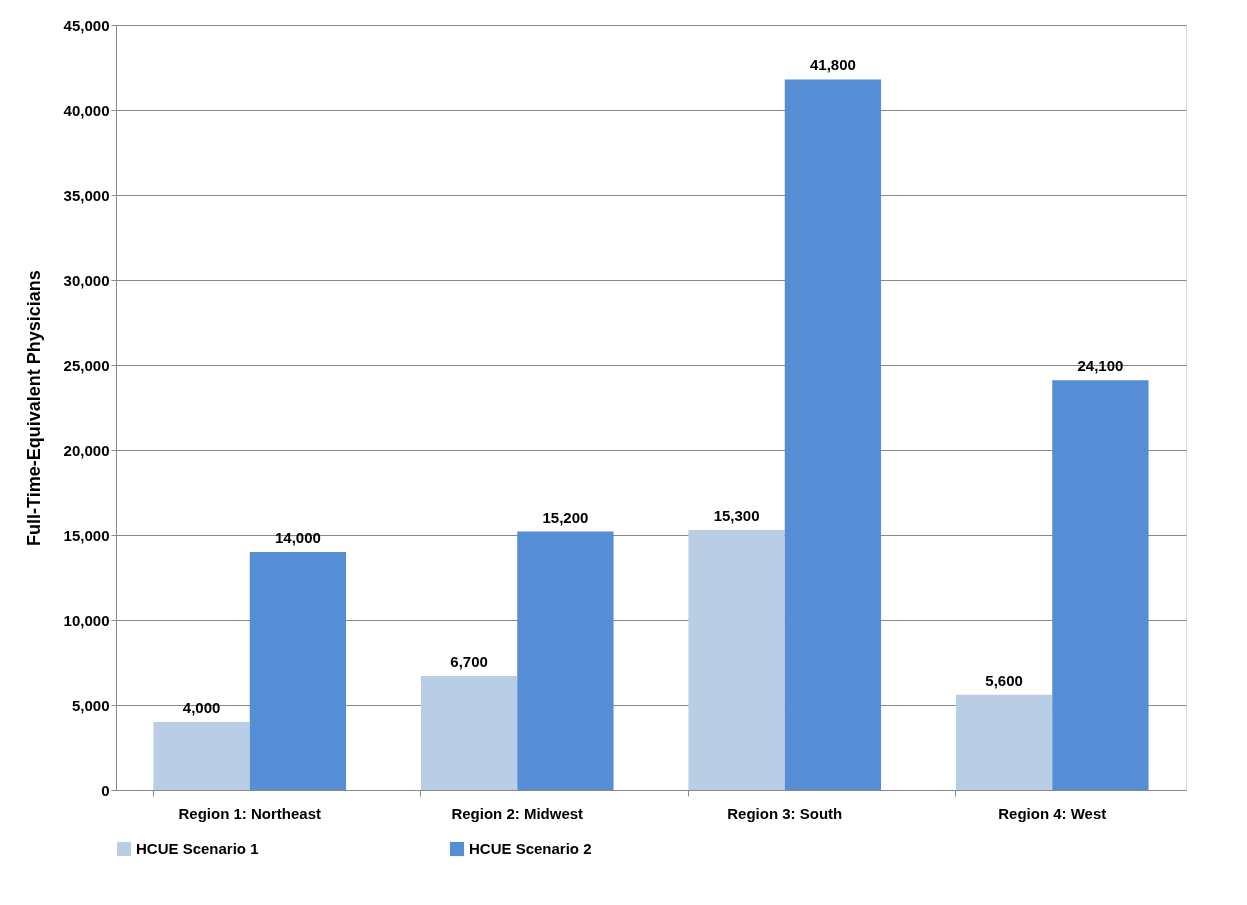 The height and width of the screenshot is (905, 1247). Describe the element at coordinates (250, 813) in the screenshot. I see `x-tick-label: Region 1: Northeast` at that location.